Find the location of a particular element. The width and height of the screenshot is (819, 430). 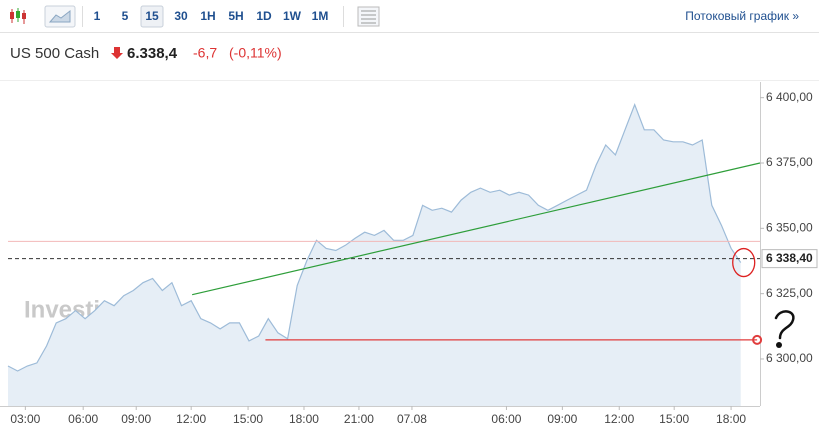

interval-button: 5H is located at coordinates (235, 16).